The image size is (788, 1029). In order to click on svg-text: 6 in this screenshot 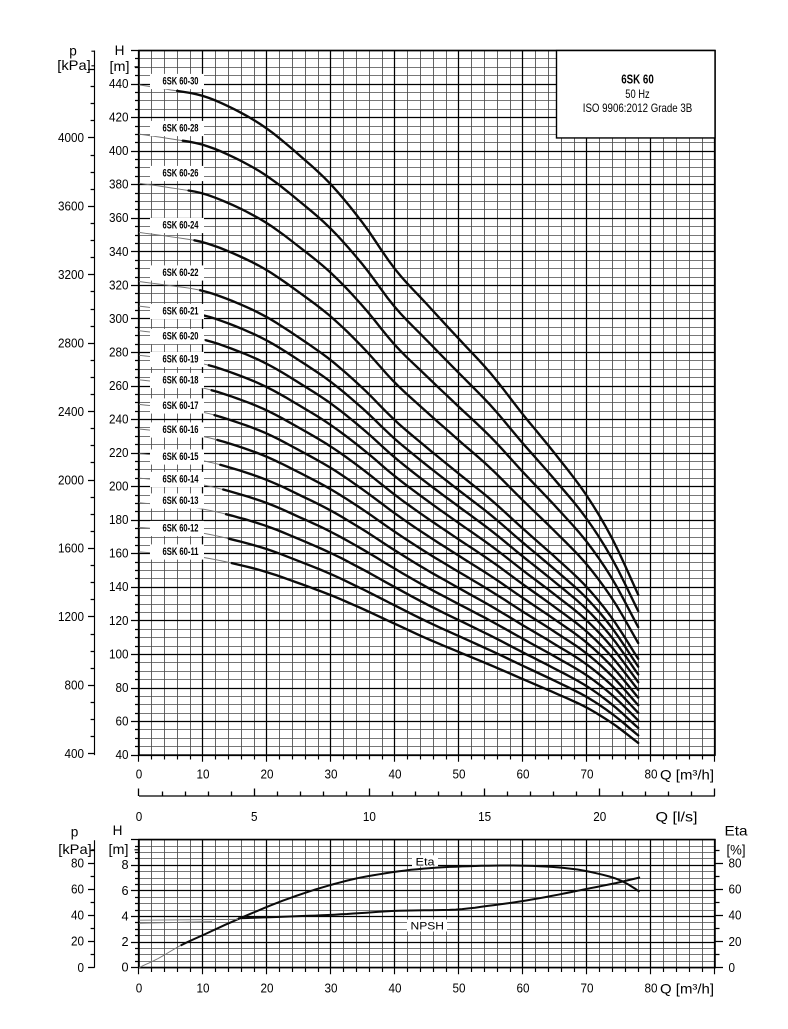, I will do `click(124, 891)`.